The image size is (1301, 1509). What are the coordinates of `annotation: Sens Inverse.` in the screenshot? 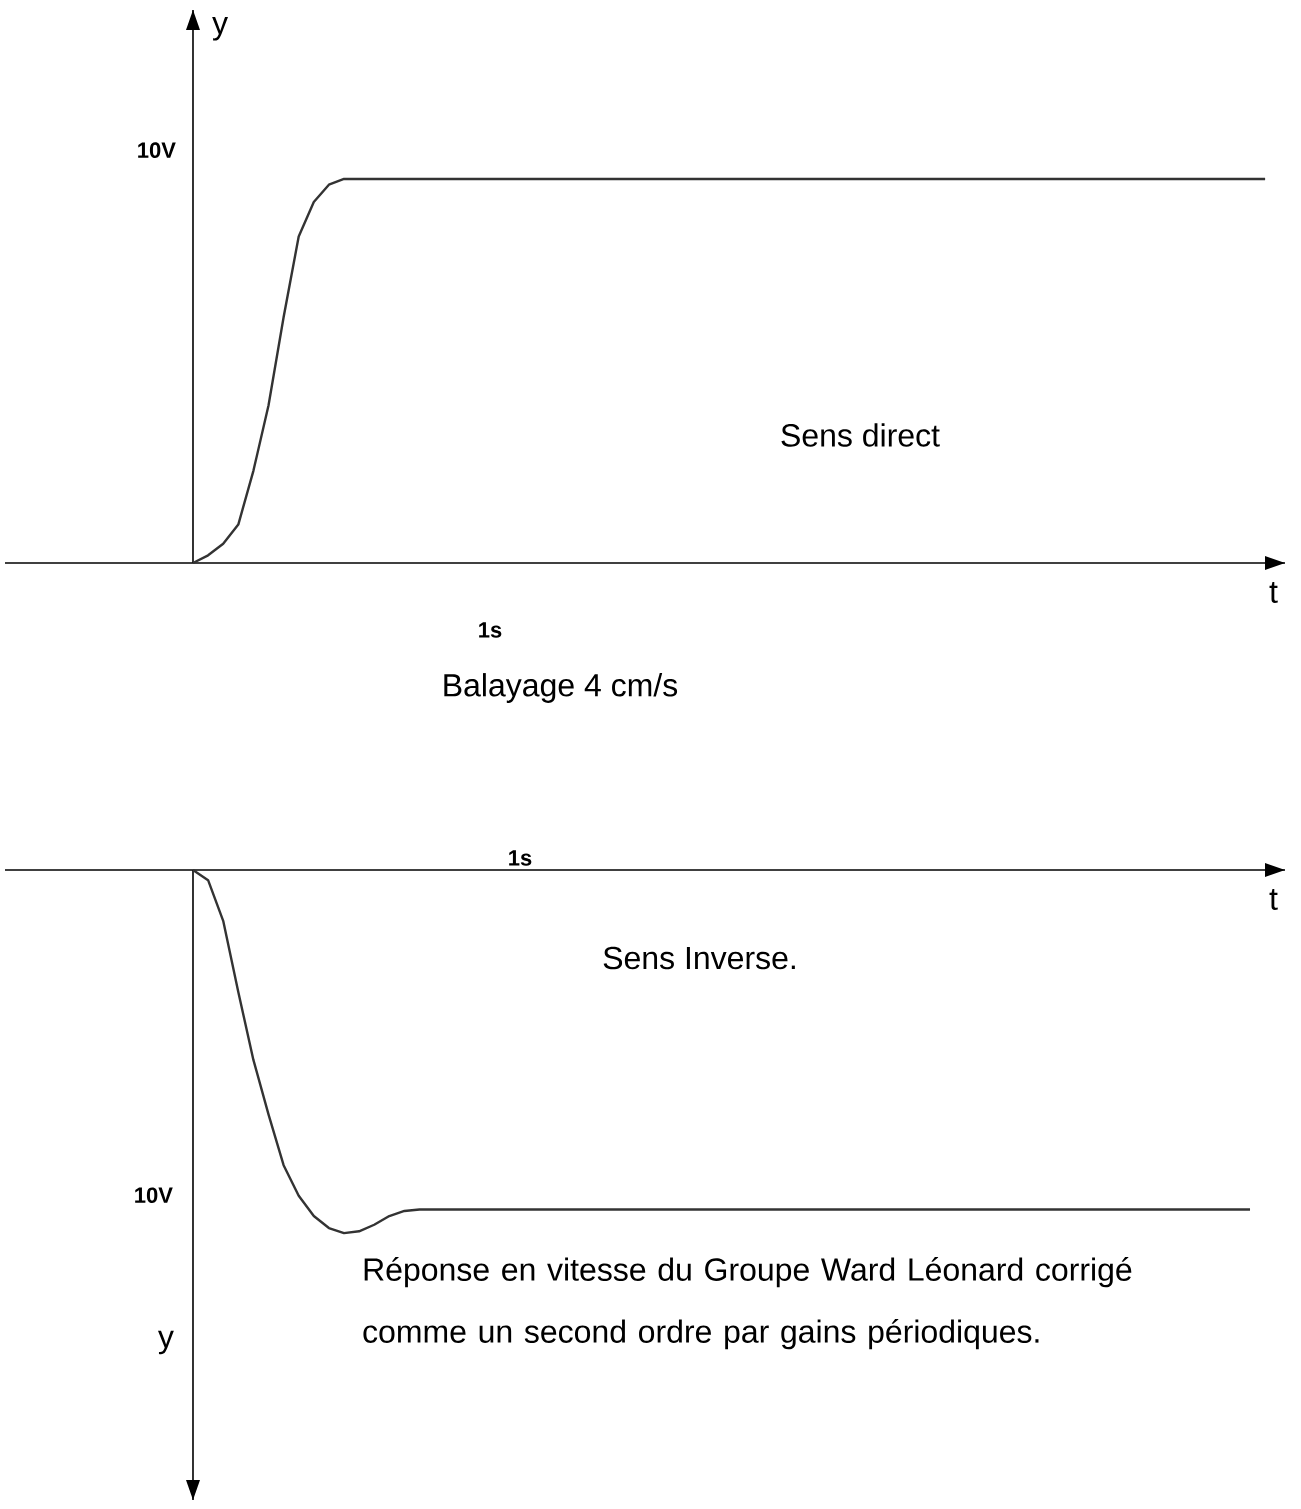 It's located at (699, 958).